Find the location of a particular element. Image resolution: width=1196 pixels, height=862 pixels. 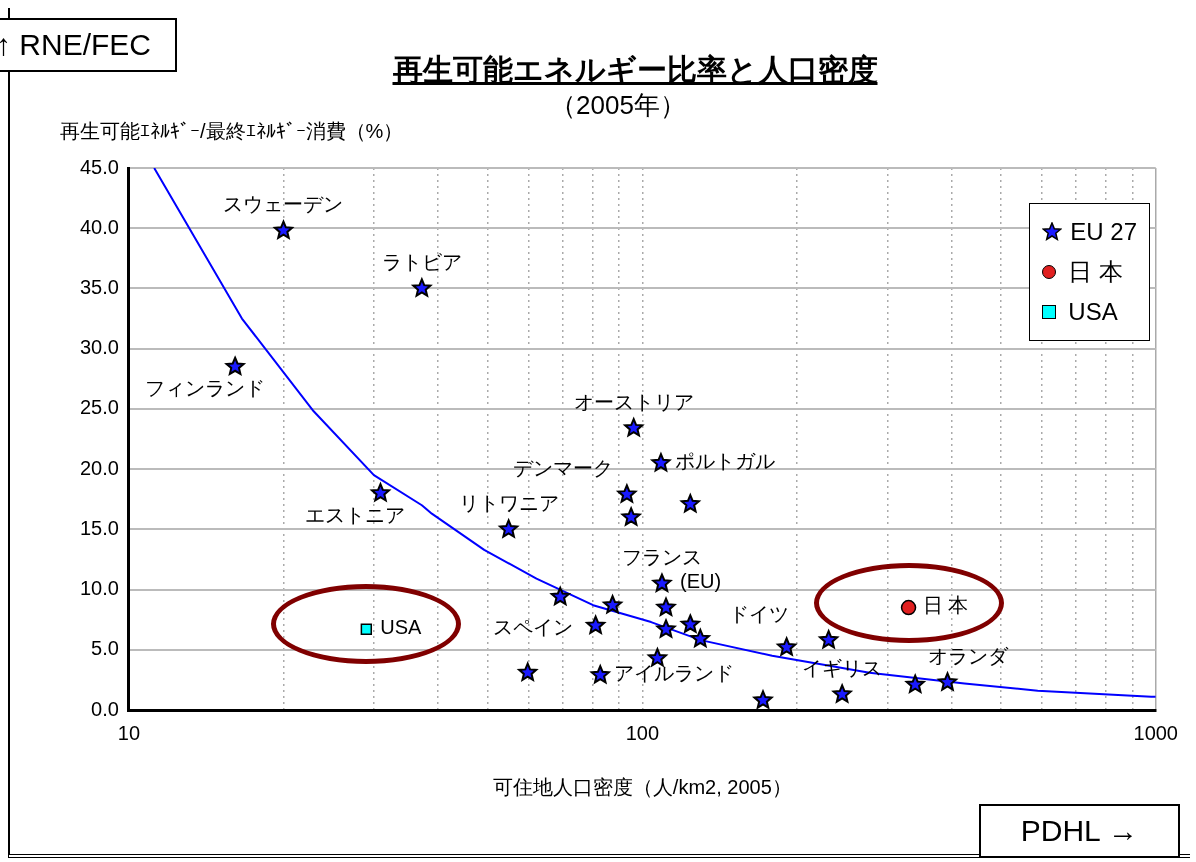

x-axis-title: 可住地人口密度（人/km2, 2005） is located at coordinates (642, 786).